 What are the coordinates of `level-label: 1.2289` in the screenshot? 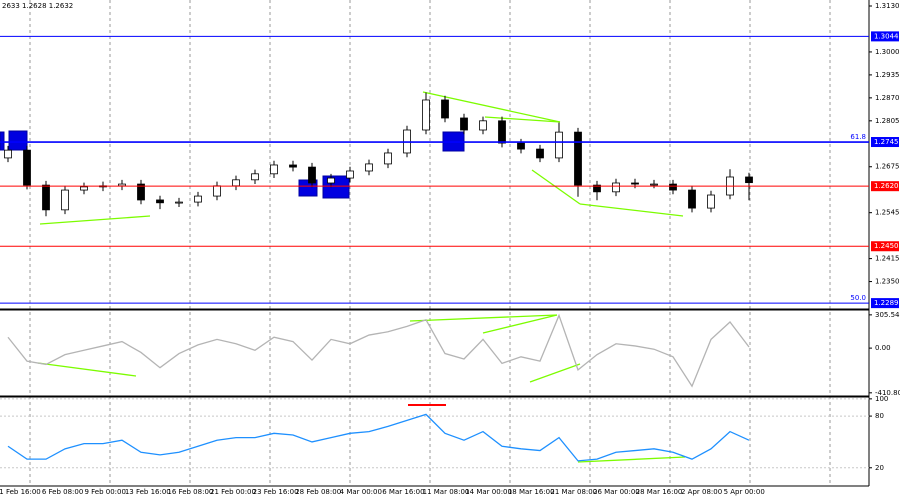 It's located at (886, 303).